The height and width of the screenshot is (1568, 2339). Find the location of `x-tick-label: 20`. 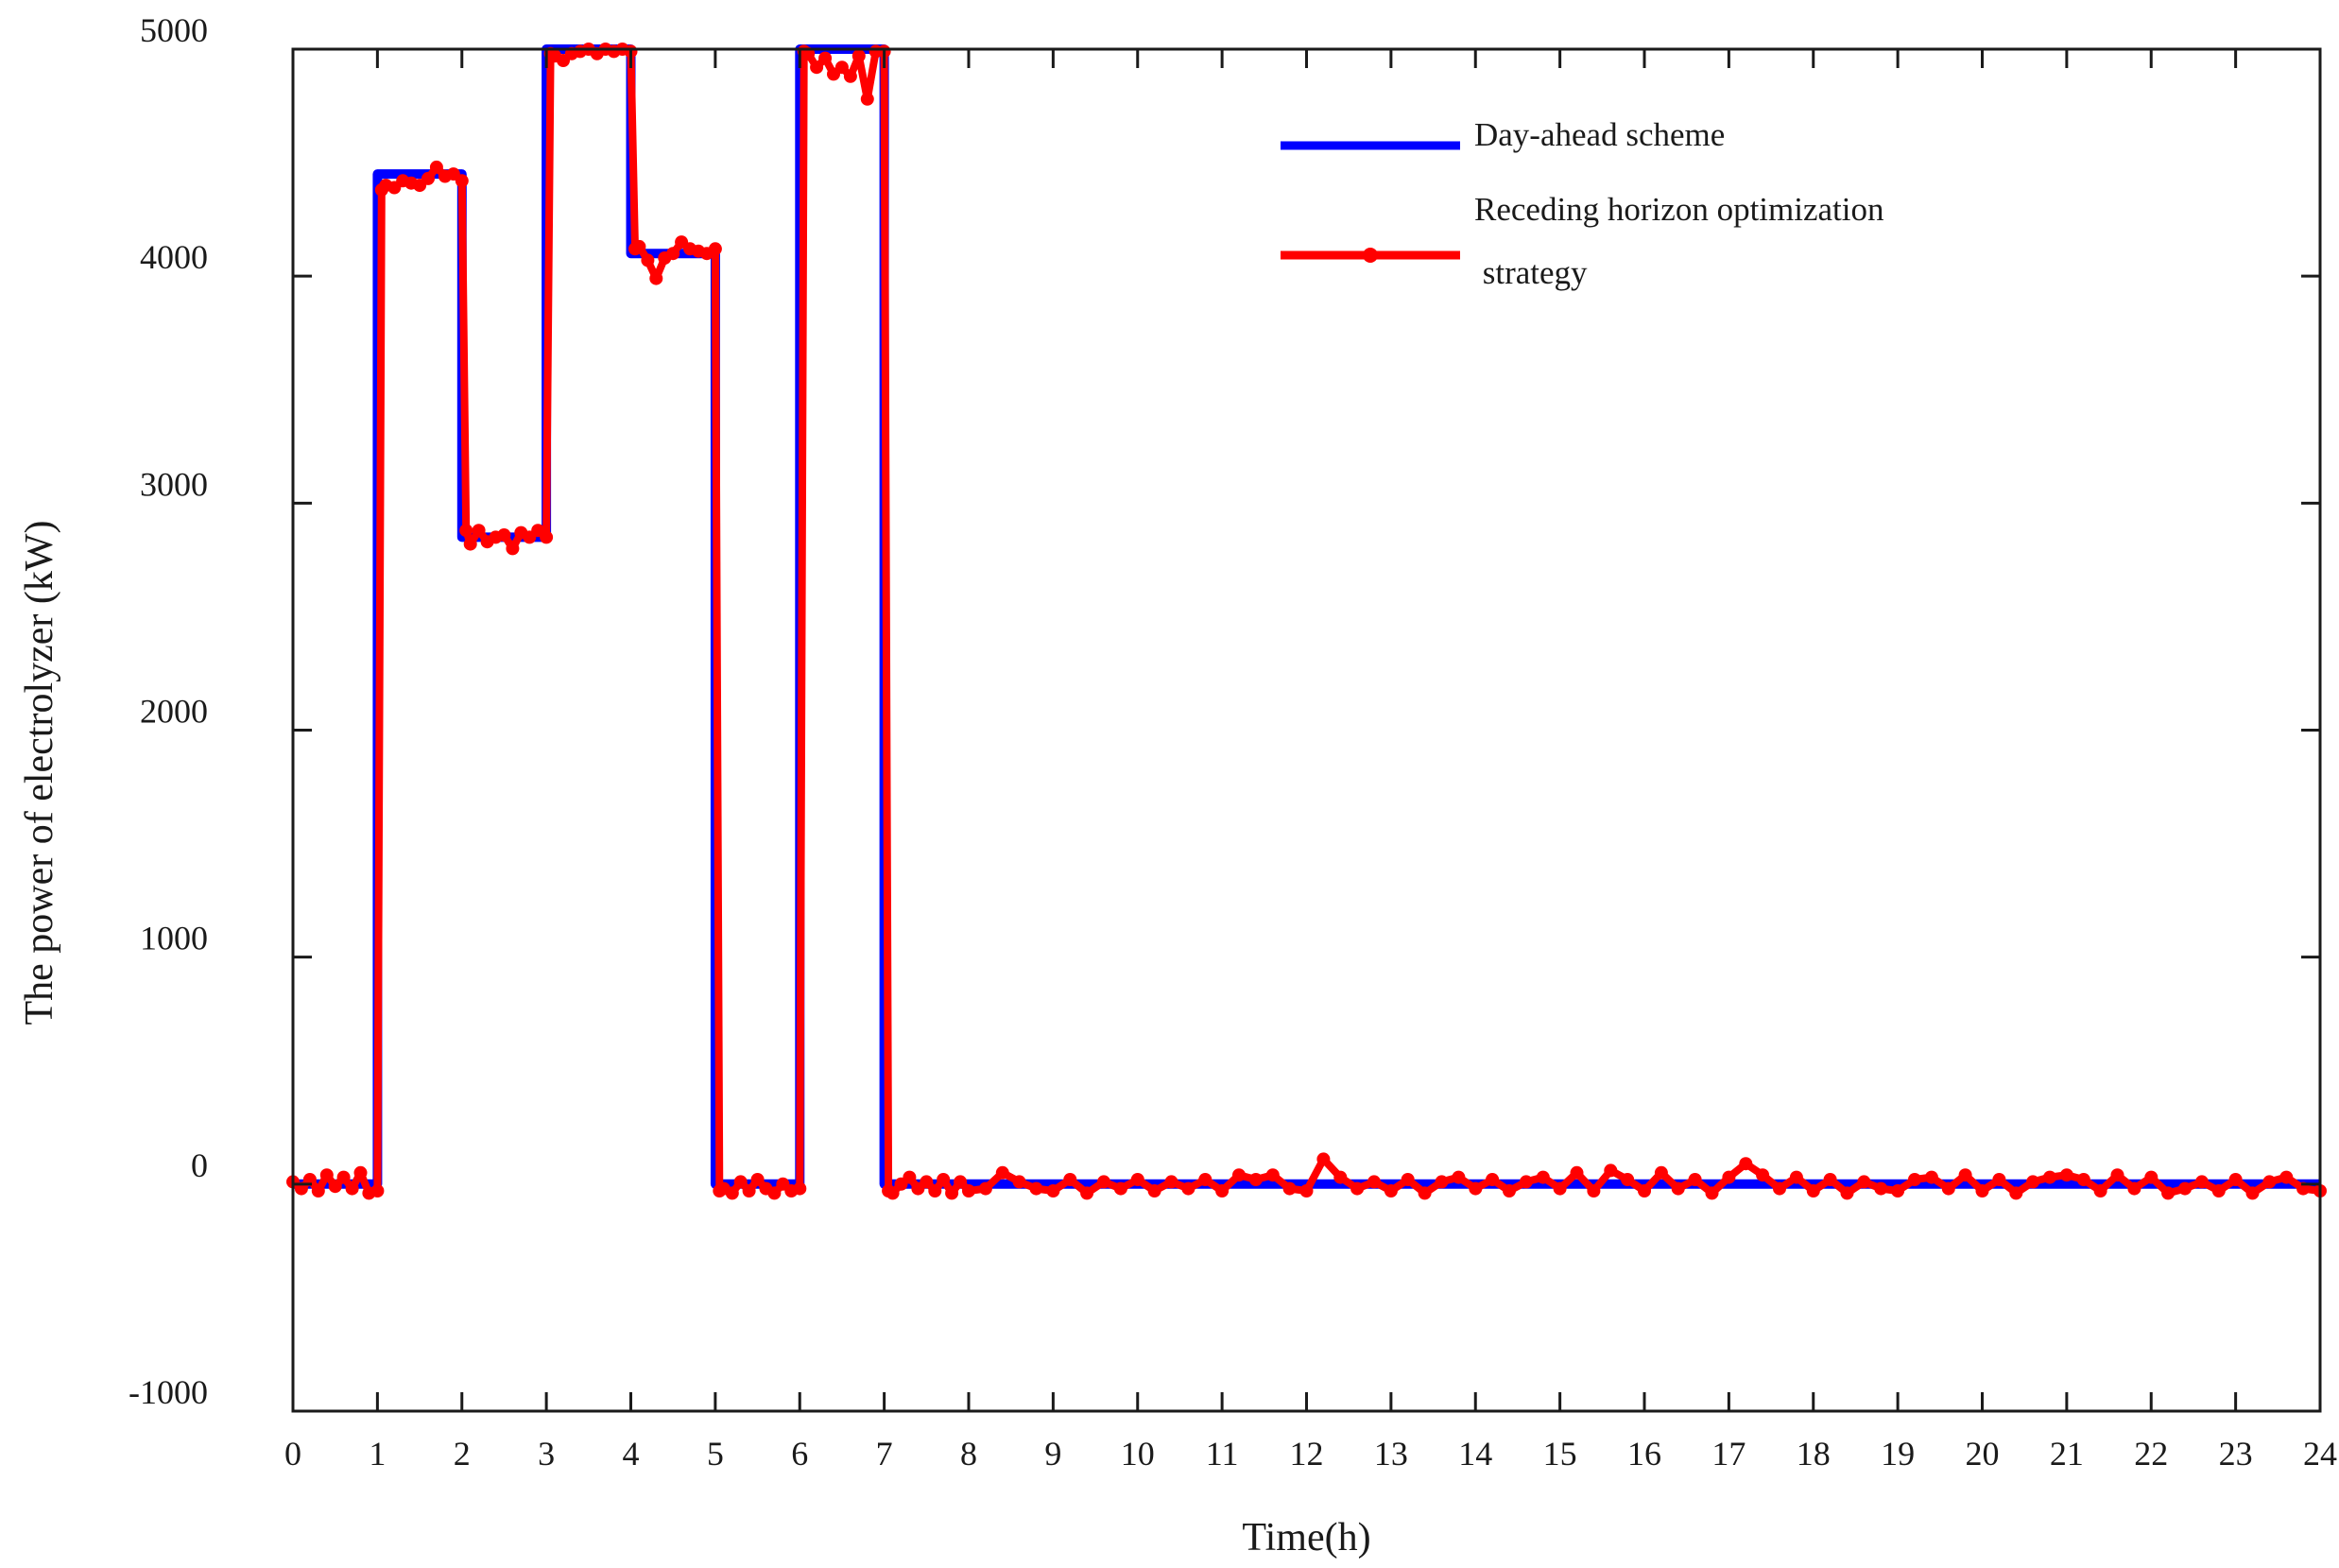

x-tick-label: 20 is located at coordinates (1983, 1454).